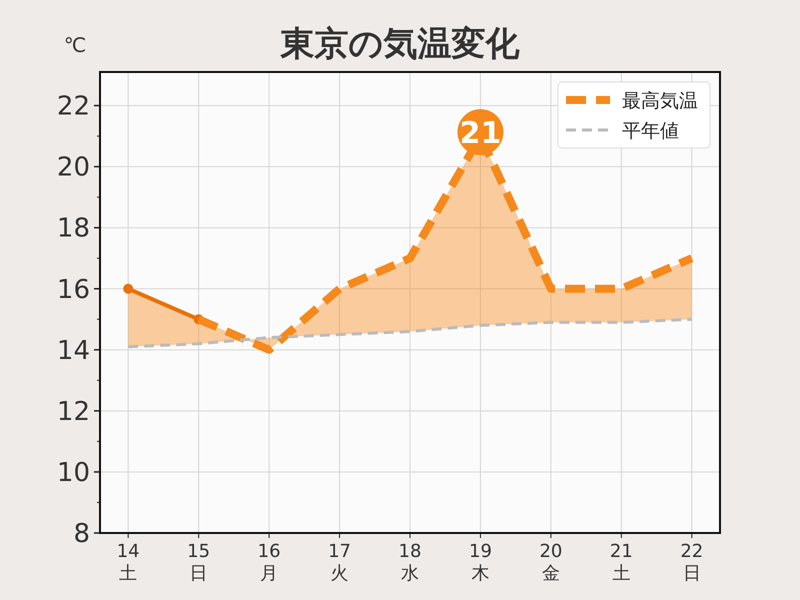  I want to click on x-tick-label: 18 水, so click(410, 562).